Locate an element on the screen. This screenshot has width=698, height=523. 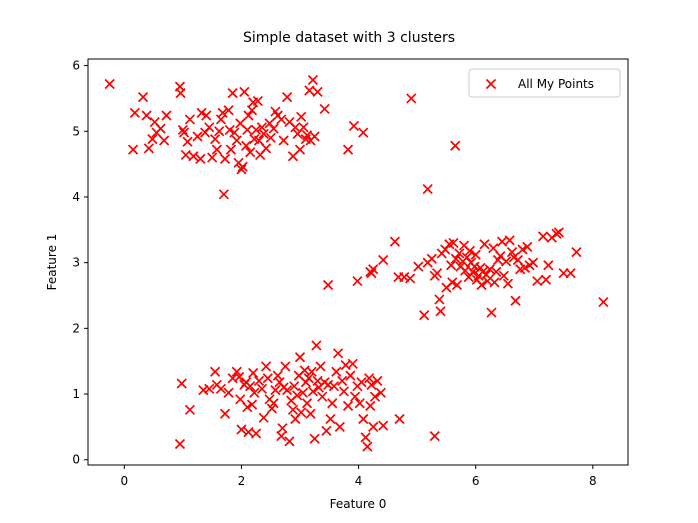
legend-x-marker is located at coordinates (491, 84).